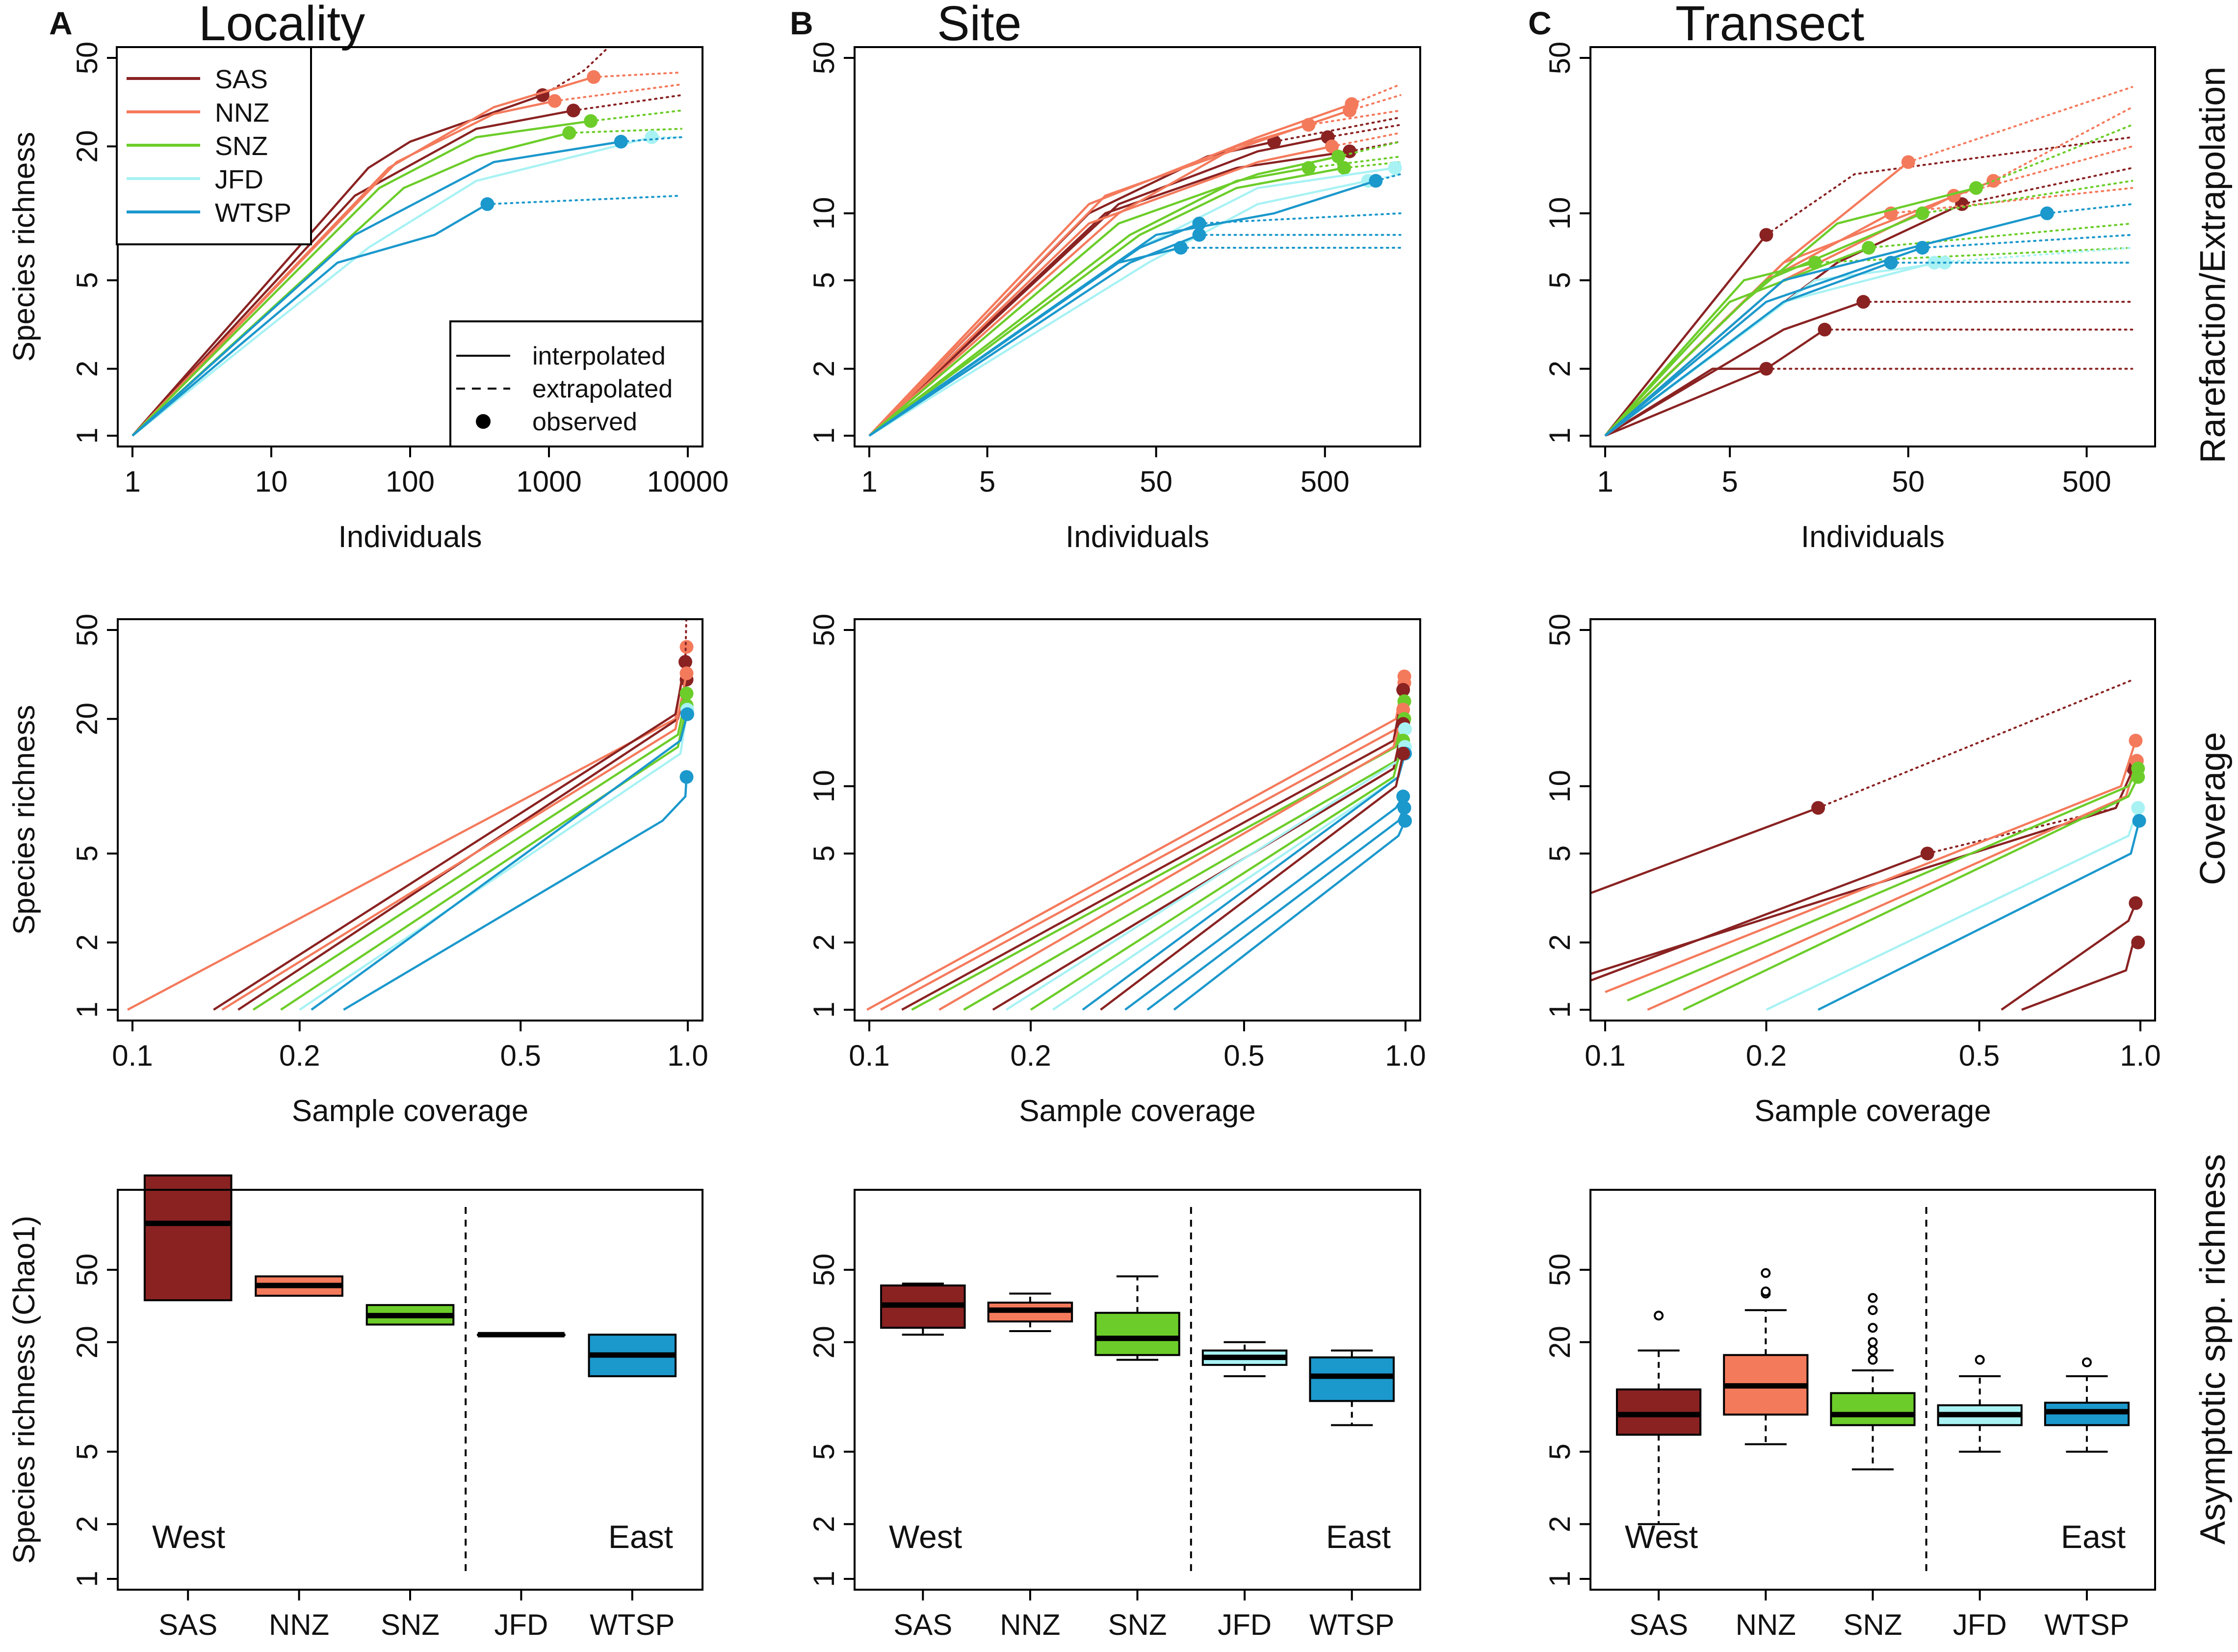 The image size is (2238, 1652). Describe the element at coordinates (1659, 1316) in the screenshot. I see `box-sas-outlier` at that location.